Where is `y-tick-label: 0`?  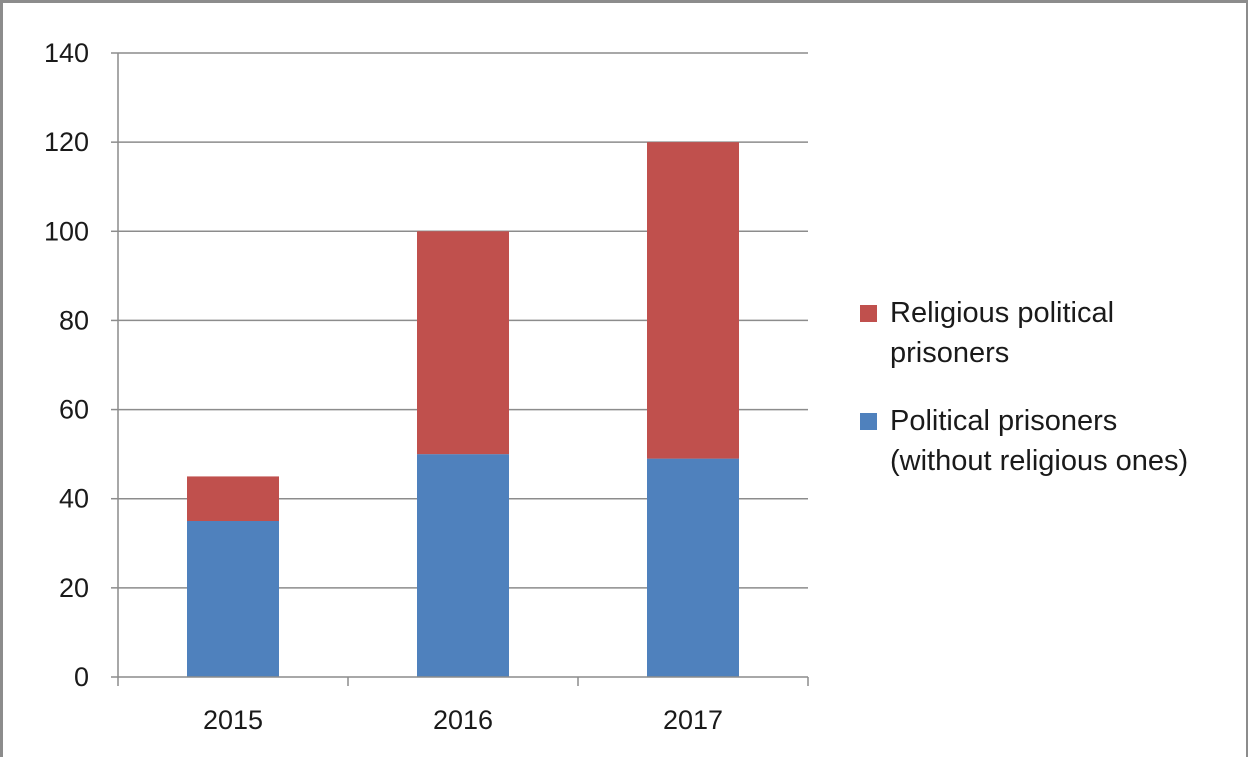 y-tick-label: 0 is located at coordinates (81, 677).